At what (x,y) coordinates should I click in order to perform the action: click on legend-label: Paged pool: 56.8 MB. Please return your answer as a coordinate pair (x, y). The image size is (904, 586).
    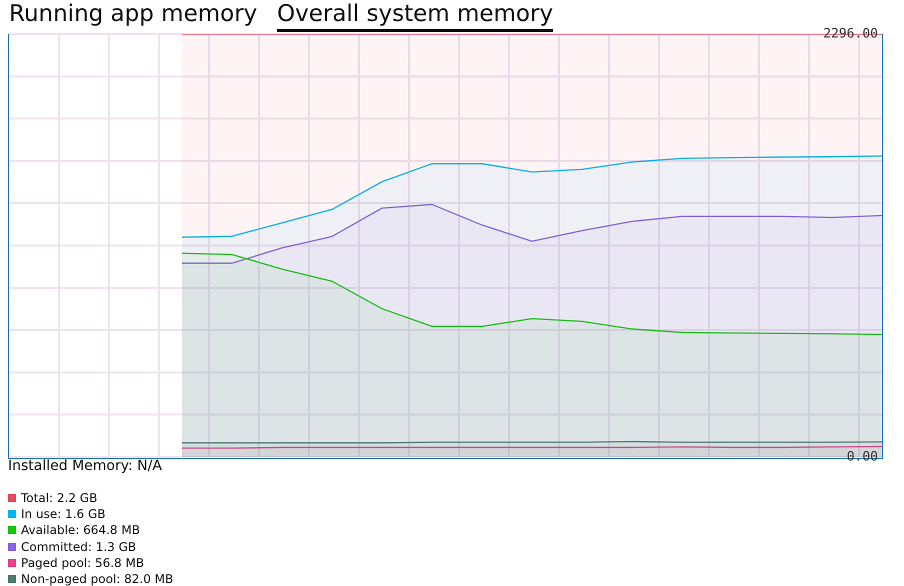
    Looking at the image, I should click on (82, 563).